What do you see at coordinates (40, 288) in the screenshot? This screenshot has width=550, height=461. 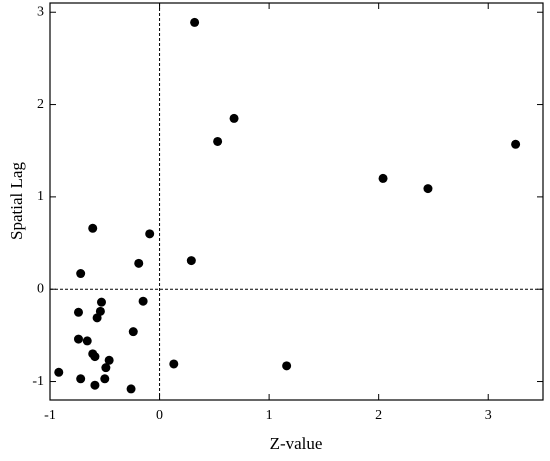 I see `y-tick-label: 0` at bounding box center [40, 288].